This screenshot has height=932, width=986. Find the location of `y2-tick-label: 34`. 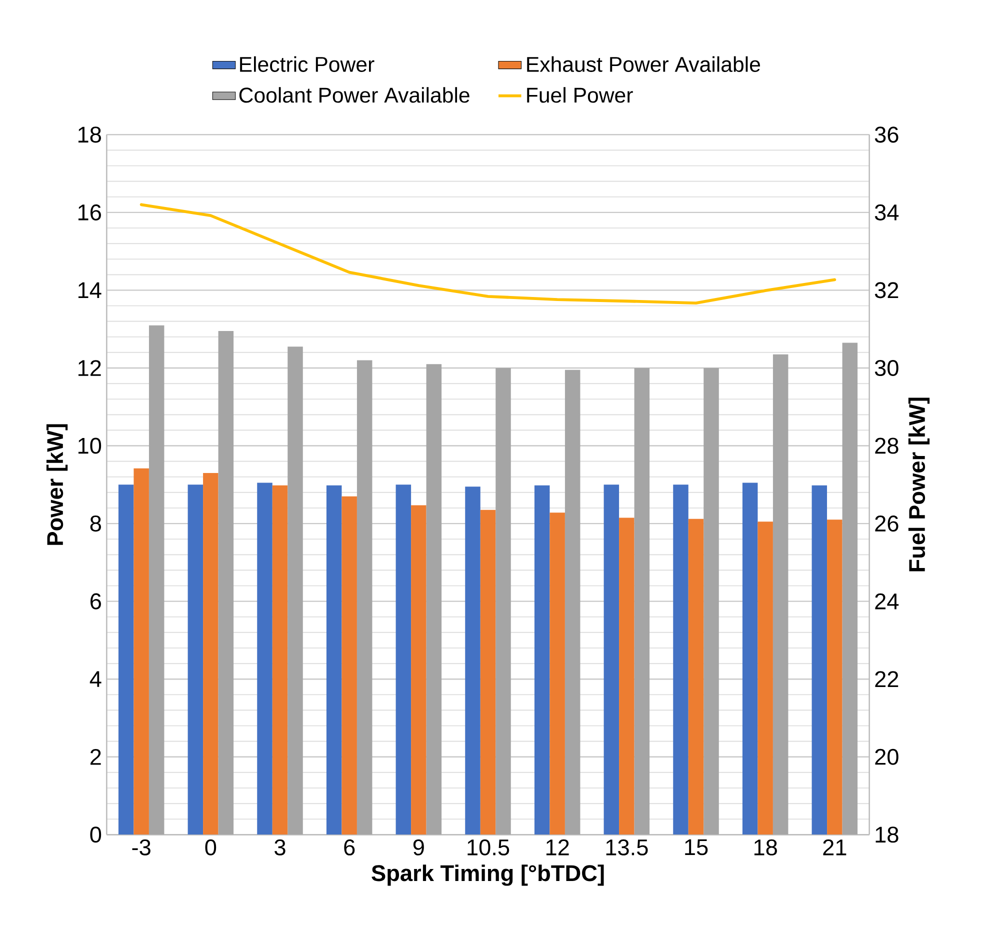

y2-tick-label: 34 is located at coordinates (886, 212).